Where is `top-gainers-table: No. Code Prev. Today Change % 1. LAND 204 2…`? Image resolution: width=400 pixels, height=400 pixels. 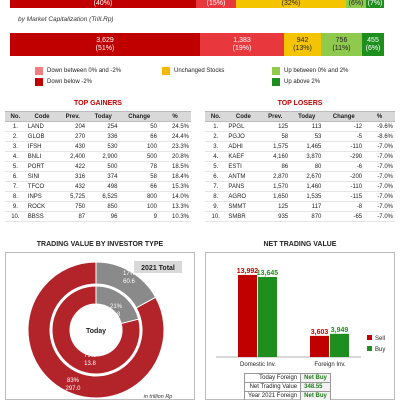 top-gainers-table: No. Code Prev. Today Change % 1. LAND 204 2… is located at coordinates (98, 166).